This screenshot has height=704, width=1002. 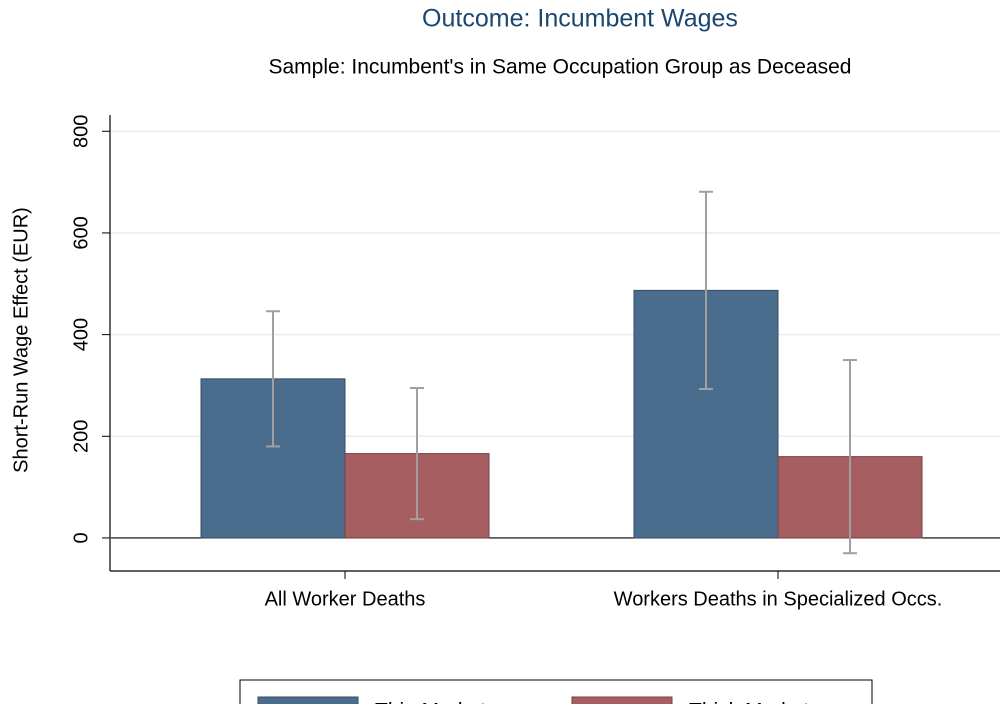 I want to click on y-tick-label: 800, so click(x=81, y=131).